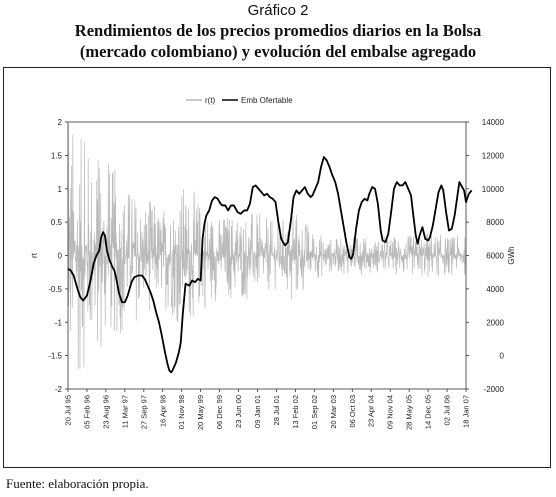 The width and height of the screenshot is (556, 497). What do you see at coordinates (77, 483) in the screenshot?
I see `source-note: Fuente: elaboración propia.` at bounding box center [77, 483].